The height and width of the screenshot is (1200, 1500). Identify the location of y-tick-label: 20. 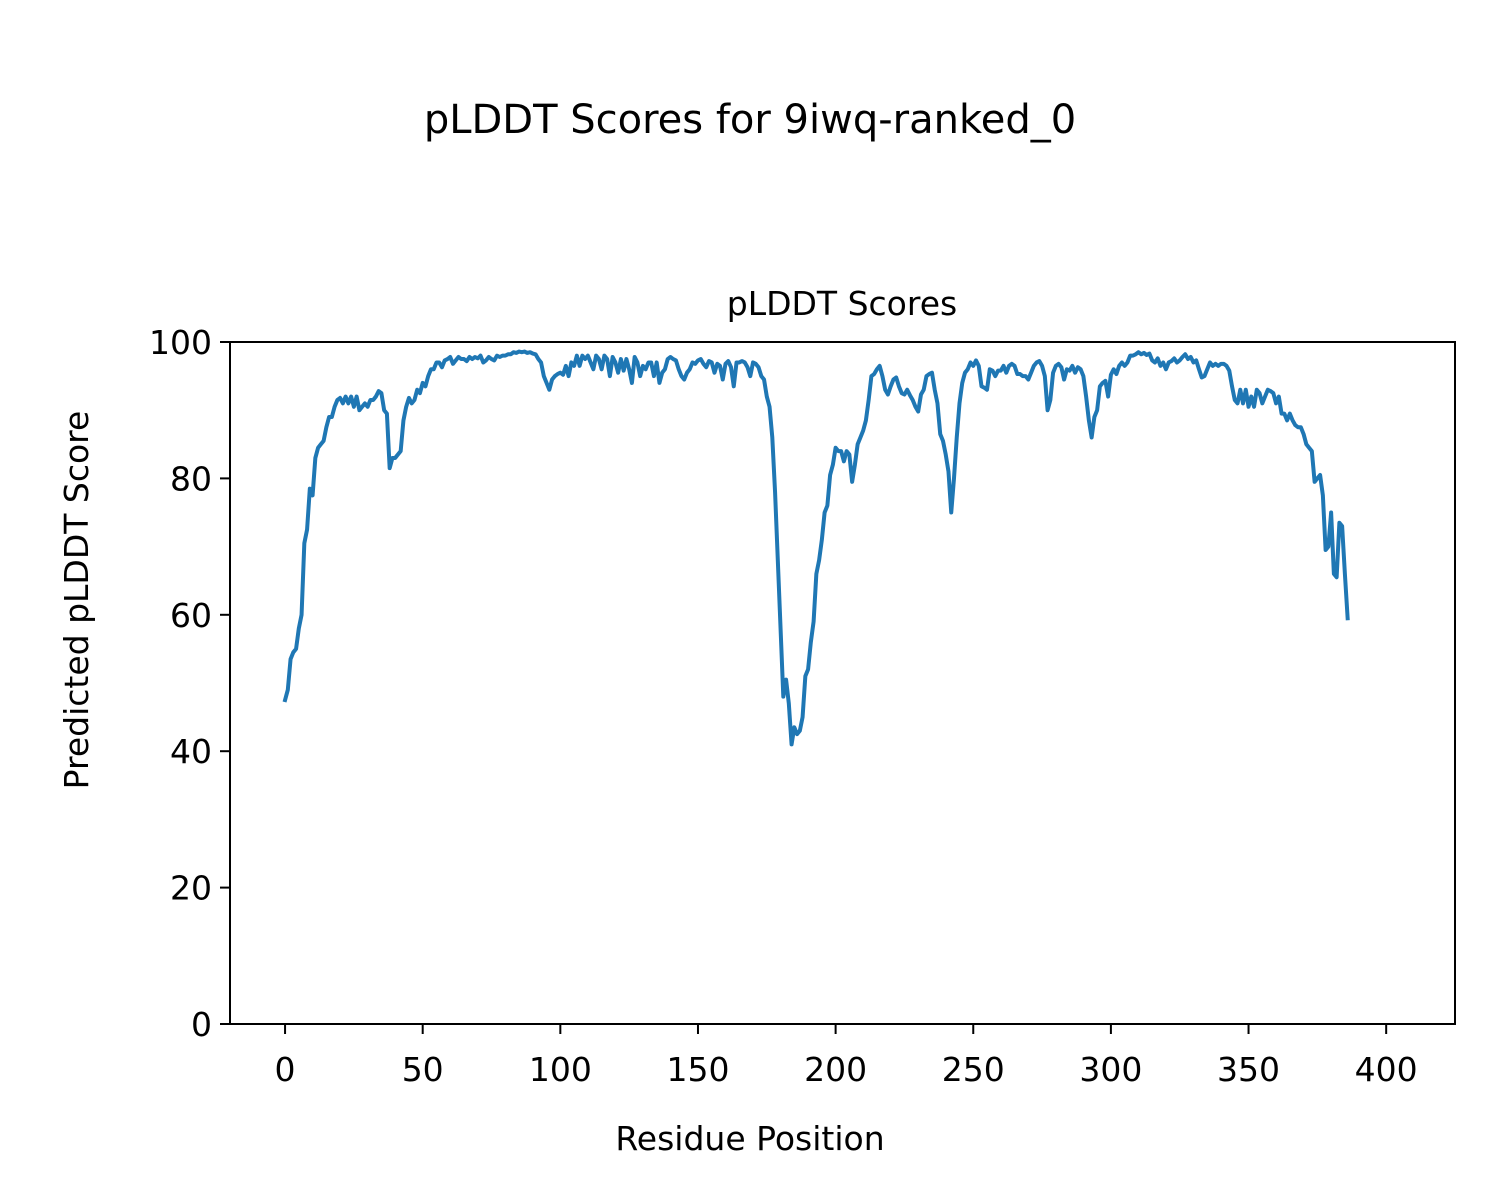
(191, 888).